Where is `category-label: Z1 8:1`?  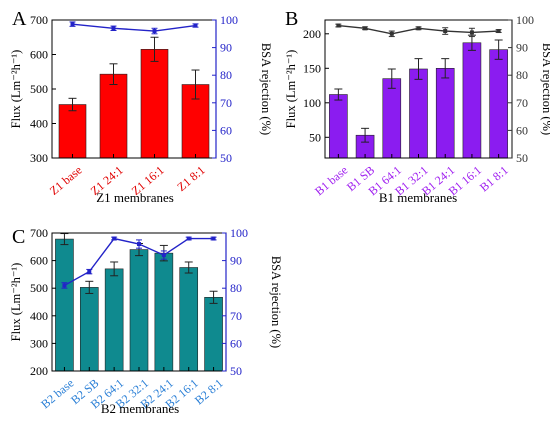 category-label: Z1 8:1 is located at coordinates (190, 178).